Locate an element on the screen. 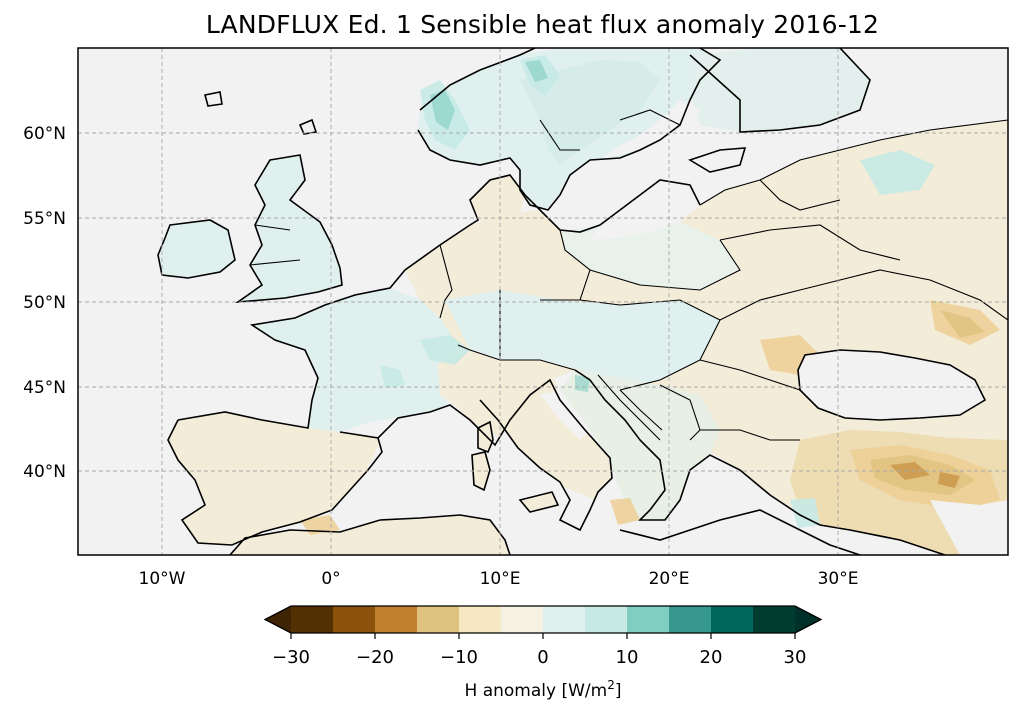  colorbar-tick-label: 10 is located at coordinates (627, 657).